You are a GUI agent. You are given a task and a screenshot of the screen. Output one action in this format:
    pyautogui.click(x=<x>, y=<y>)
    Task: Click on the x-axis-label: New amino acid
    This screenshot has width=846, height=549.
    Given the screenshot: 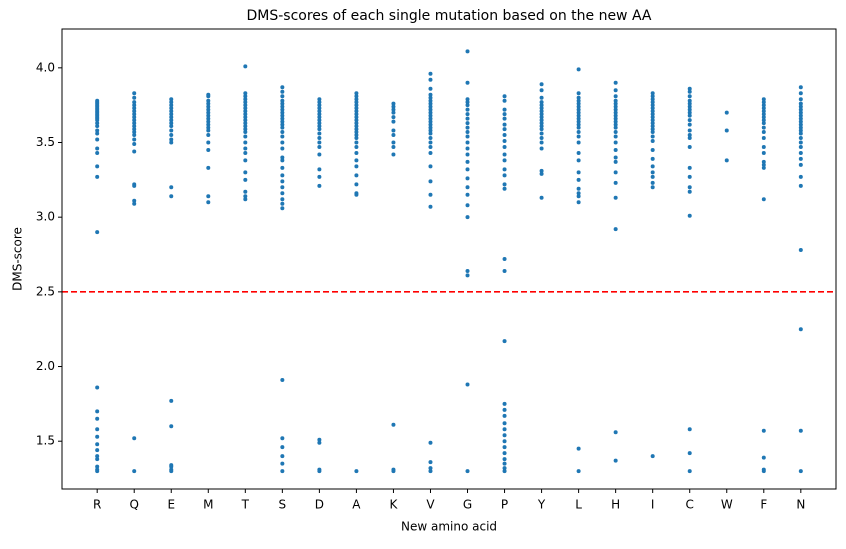 What is the action you would take?
    pyautogui.click(x=449, y=527)
    